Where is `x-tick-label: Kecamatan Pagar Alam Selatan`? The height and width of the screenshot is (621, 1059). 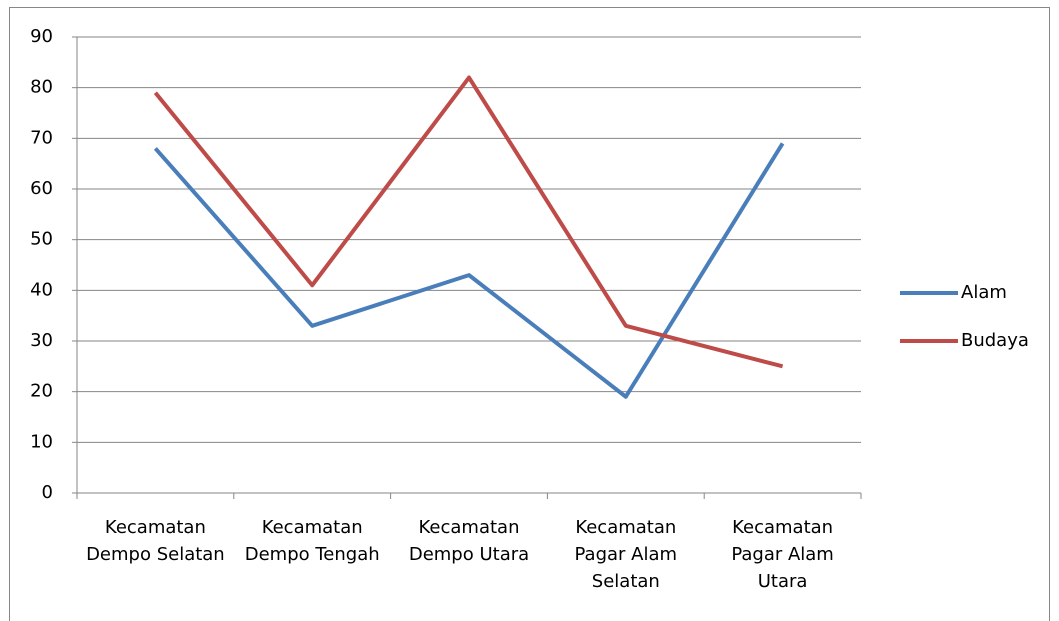 x-tick-label: Kecamatan Pagar Alam Selatan is located at coordinates (626, 554).